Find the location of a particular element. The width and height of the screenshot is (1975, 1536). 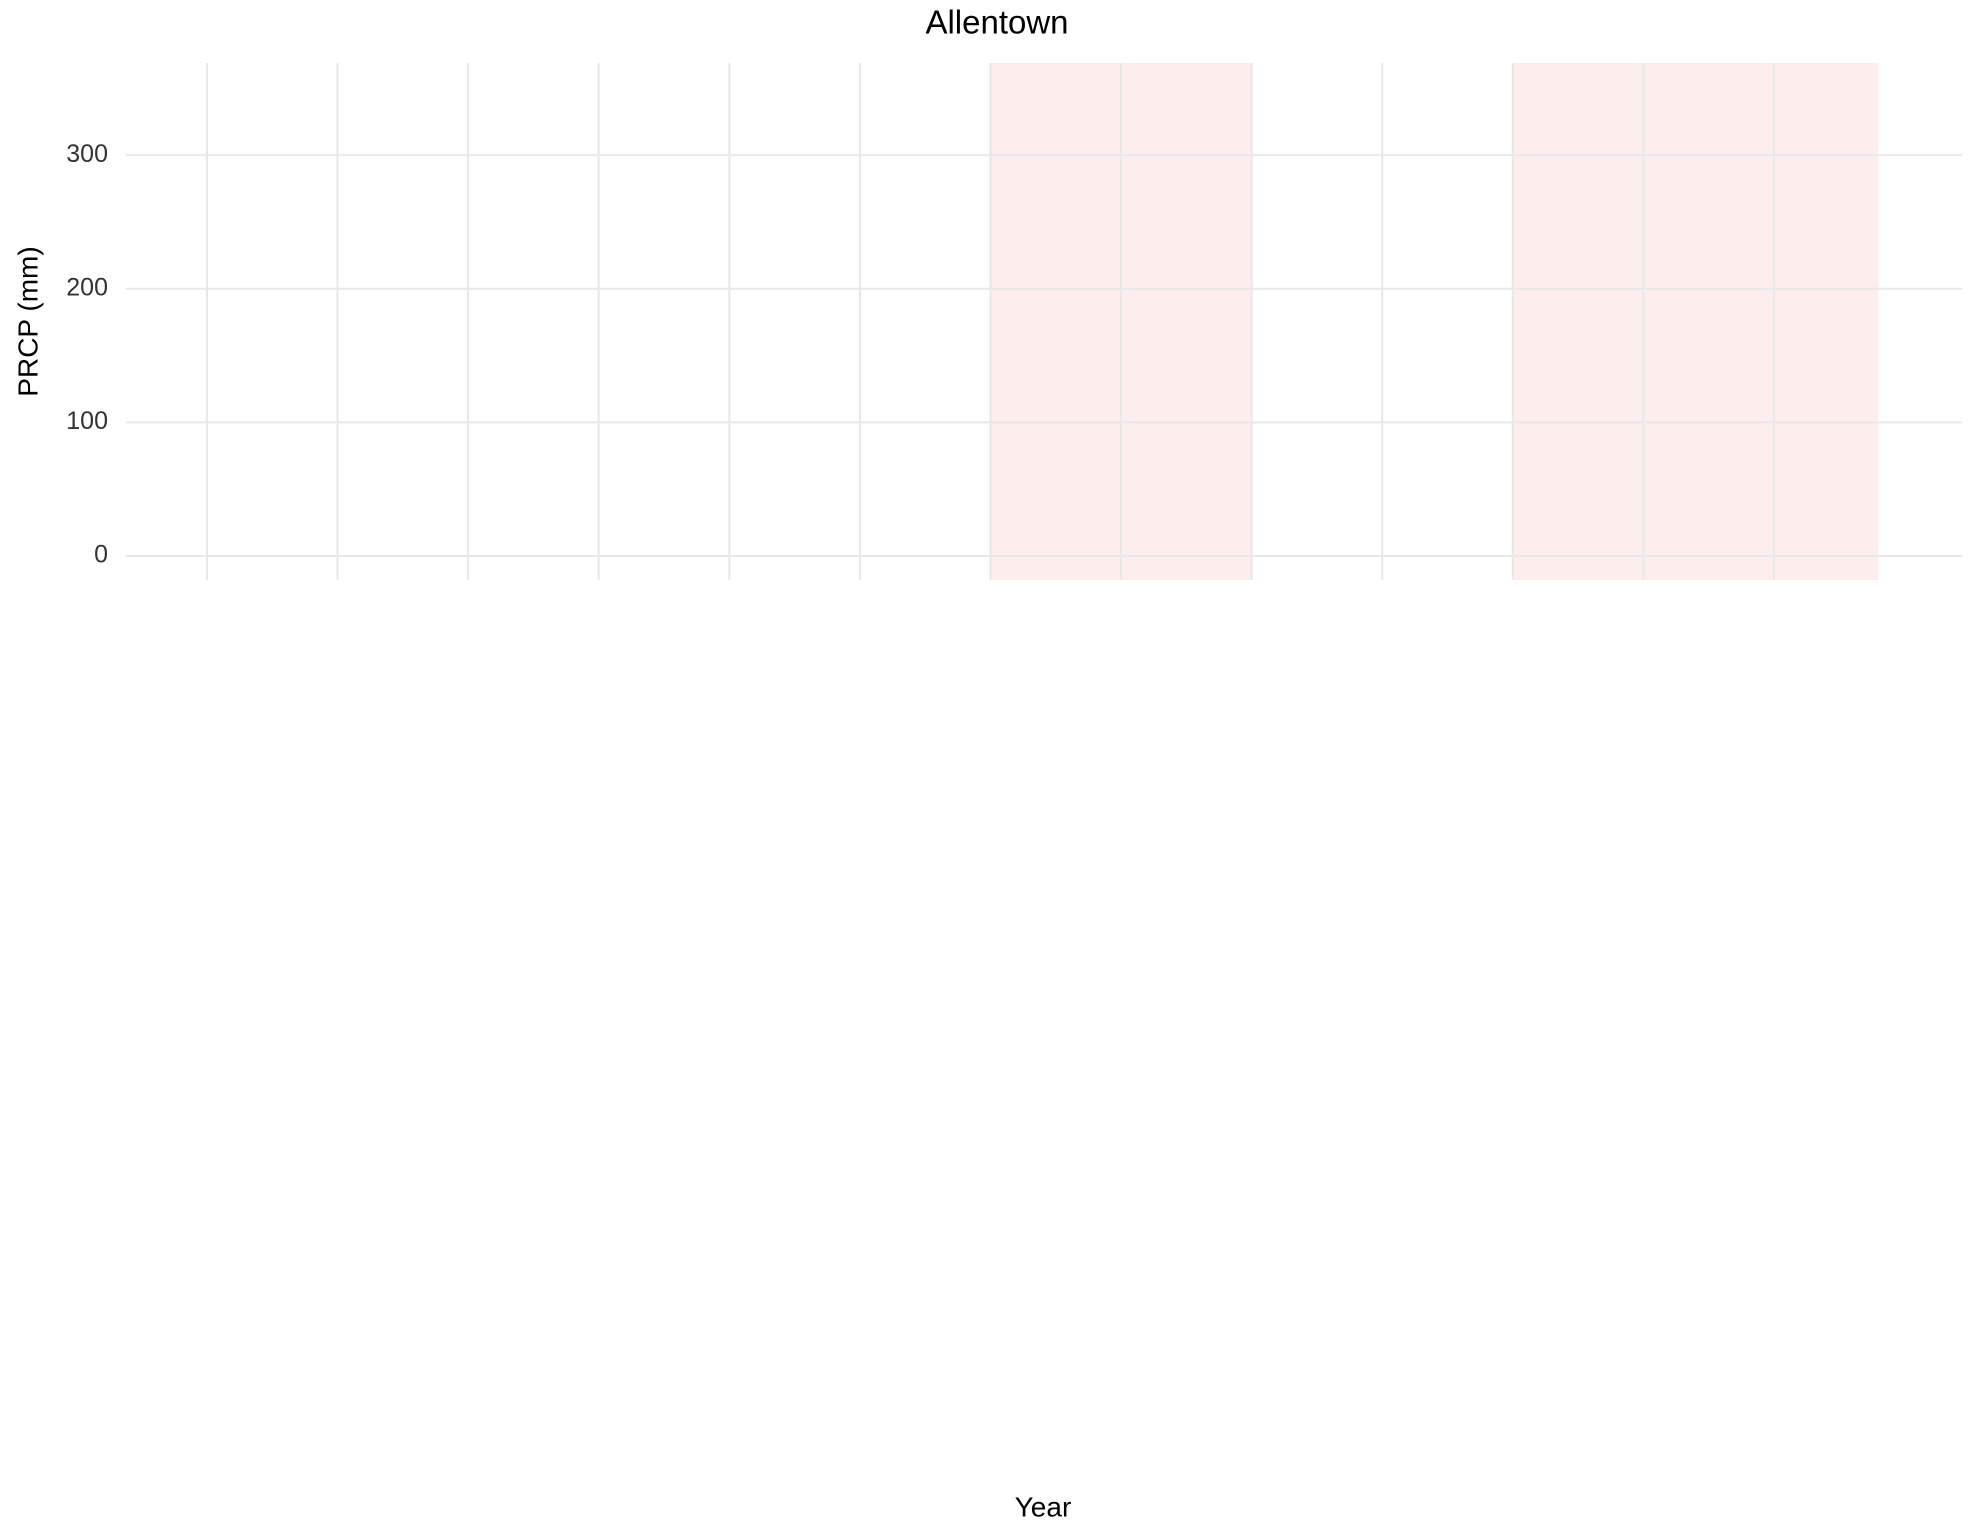

period-shade is located at coordinates (1695, 321).